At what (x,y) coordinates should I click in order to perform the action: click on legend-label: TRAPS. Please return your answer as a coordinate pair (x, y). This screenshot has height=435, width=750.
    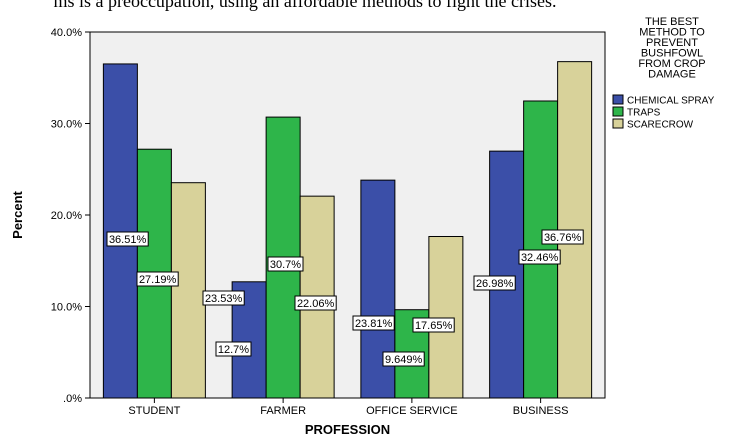
    Looking at the image, I should click on (644, 113).